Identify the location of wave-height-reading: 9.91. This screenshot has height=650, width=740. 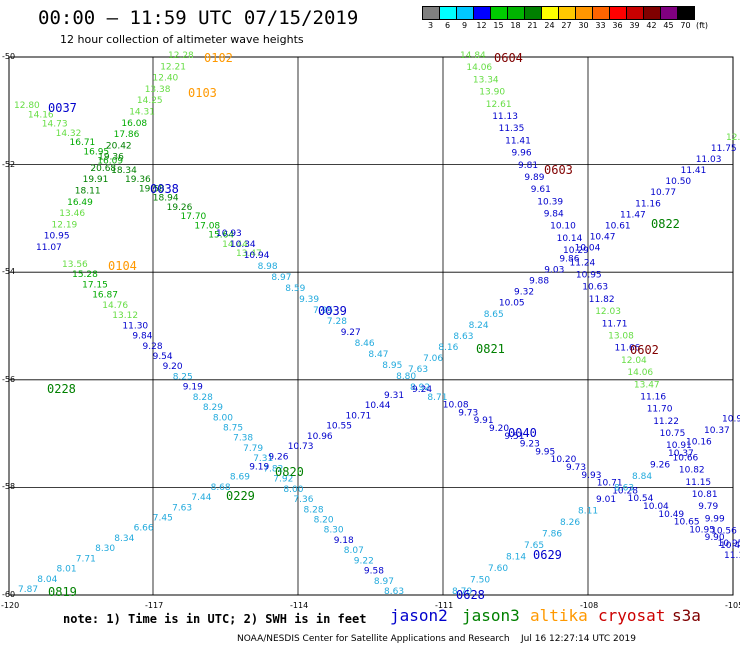
(484, 421).